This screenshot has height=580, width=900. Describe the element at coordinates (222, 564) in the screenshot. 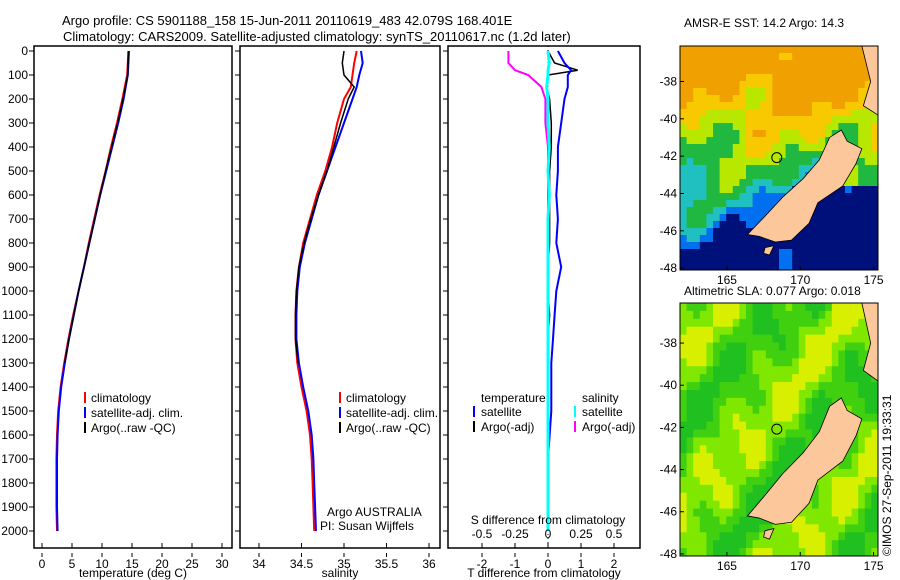

I see `x-tick-label: 30` at that location.